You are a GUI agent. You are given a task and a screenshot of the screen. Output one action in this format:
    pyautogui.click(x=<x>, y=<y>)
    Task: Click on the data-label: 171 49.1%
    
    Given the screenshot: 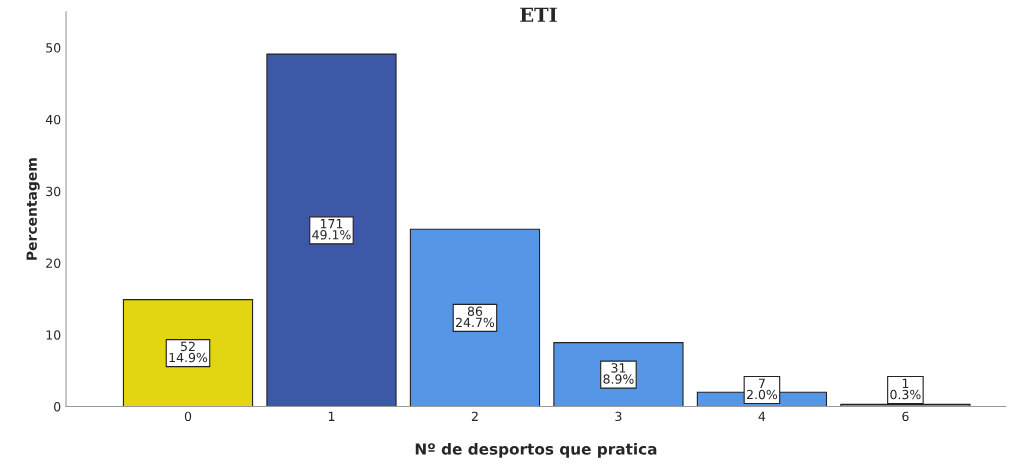 What is the action you would take?
    pyautogui.click(x=331, y=229)
    